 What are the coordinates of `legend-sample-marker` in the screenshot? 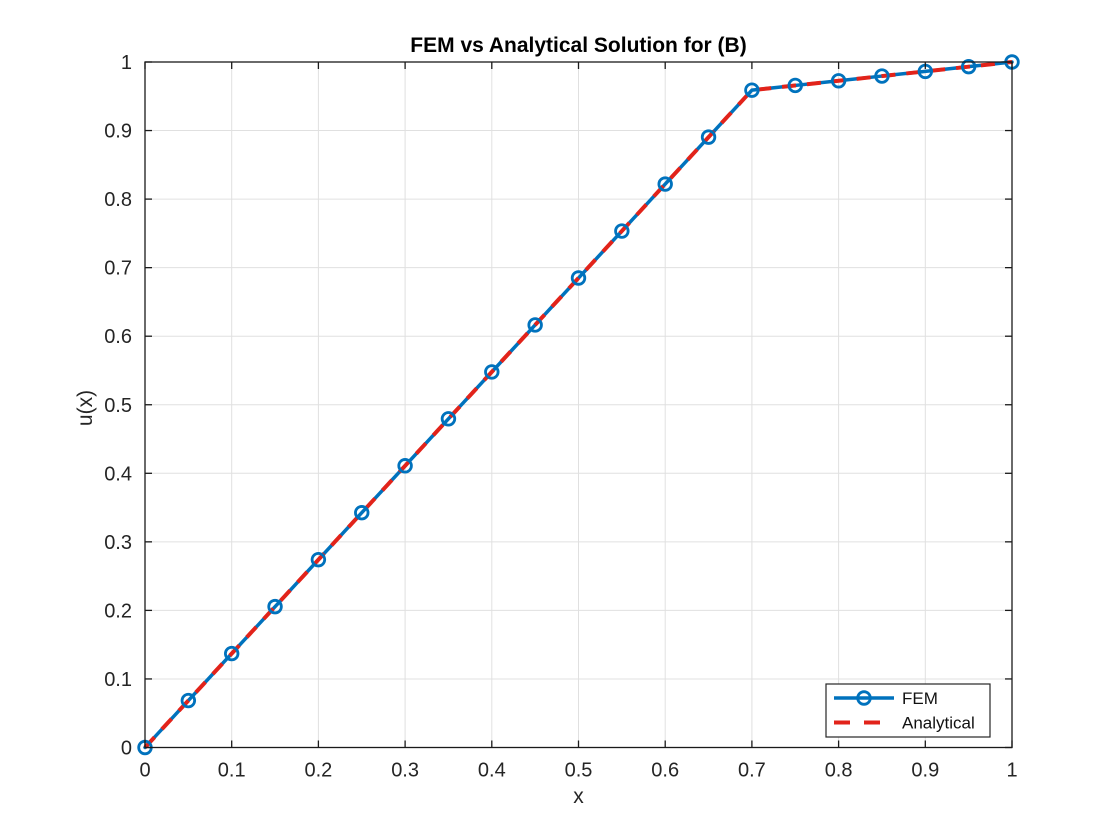 It's located at (864, 698).